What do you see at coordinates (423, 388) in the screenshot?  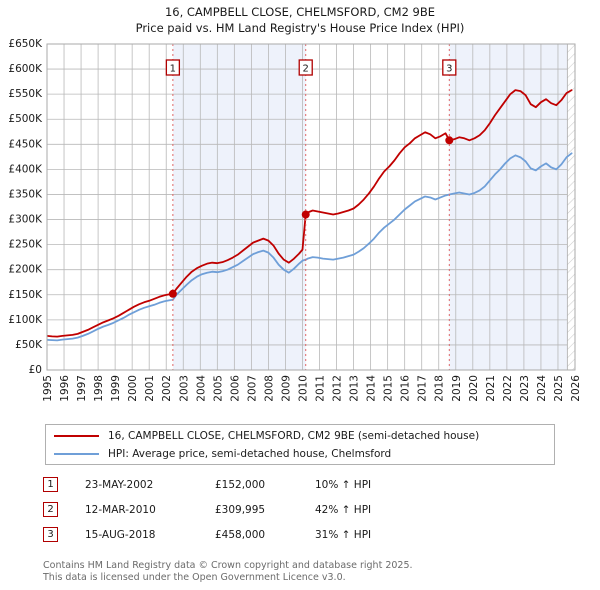 I see `svg-text: 2017` at bounding box center [423, 388].